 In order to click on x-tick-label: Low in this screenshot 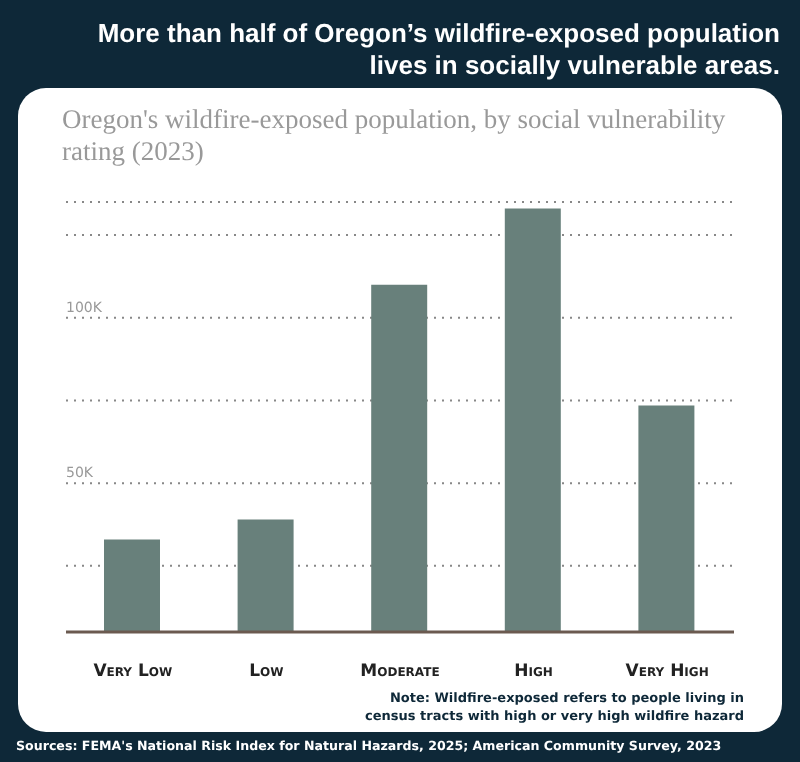, I will do `click(267, 672)`.